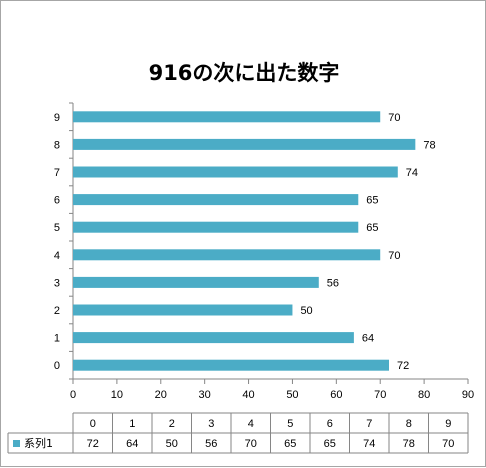 The image size is (486, 468). What do you see at coordinates (211, 424) in the screenshot?
I see `table-header-cell: 3` at bounding box center [211, 424].